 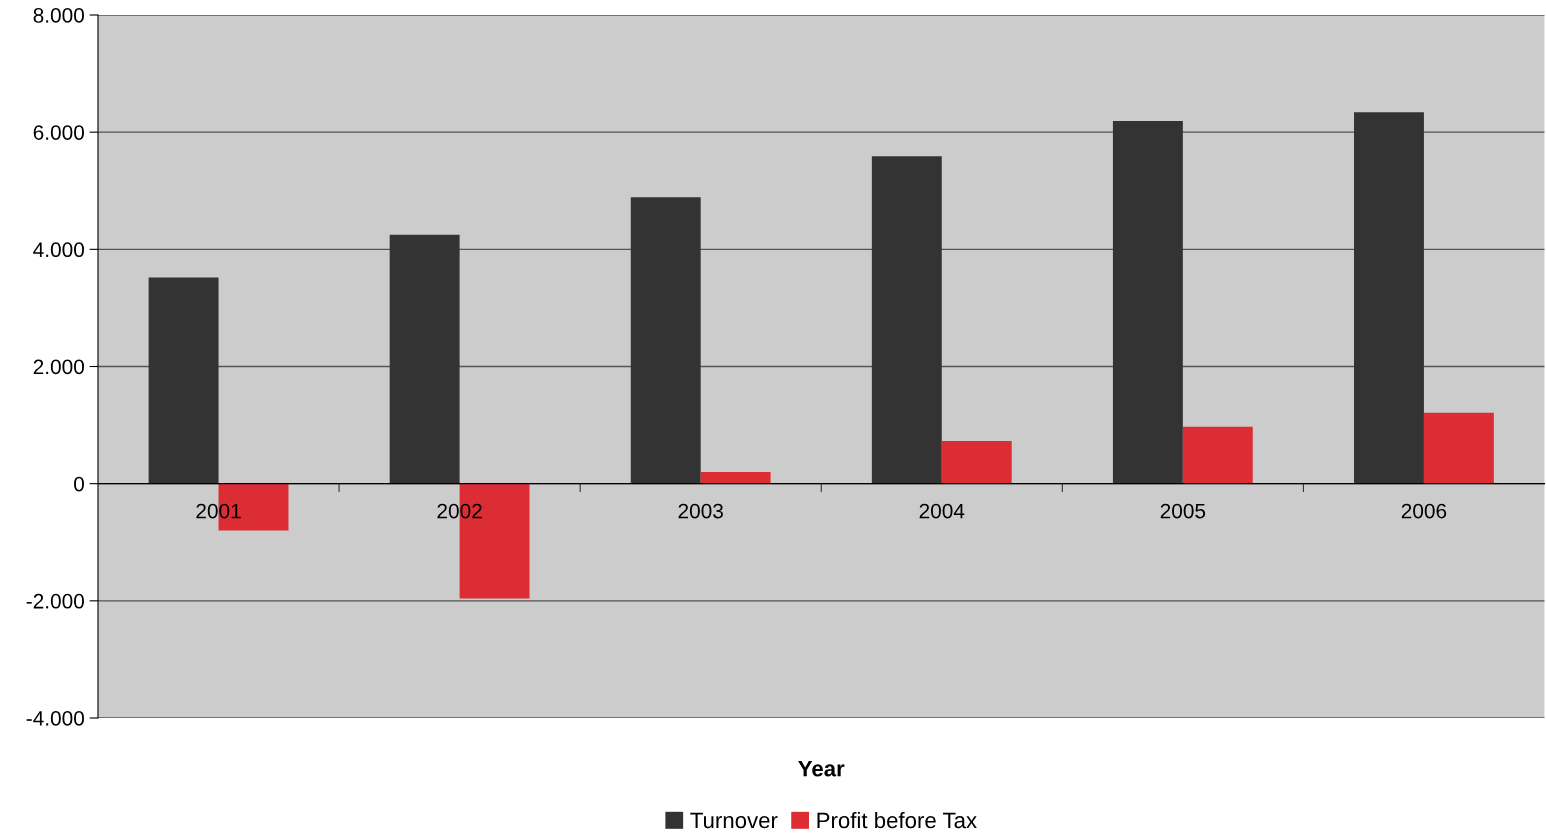 I want to click on y-tick-label: -2.000, so click(x=55, y=601).